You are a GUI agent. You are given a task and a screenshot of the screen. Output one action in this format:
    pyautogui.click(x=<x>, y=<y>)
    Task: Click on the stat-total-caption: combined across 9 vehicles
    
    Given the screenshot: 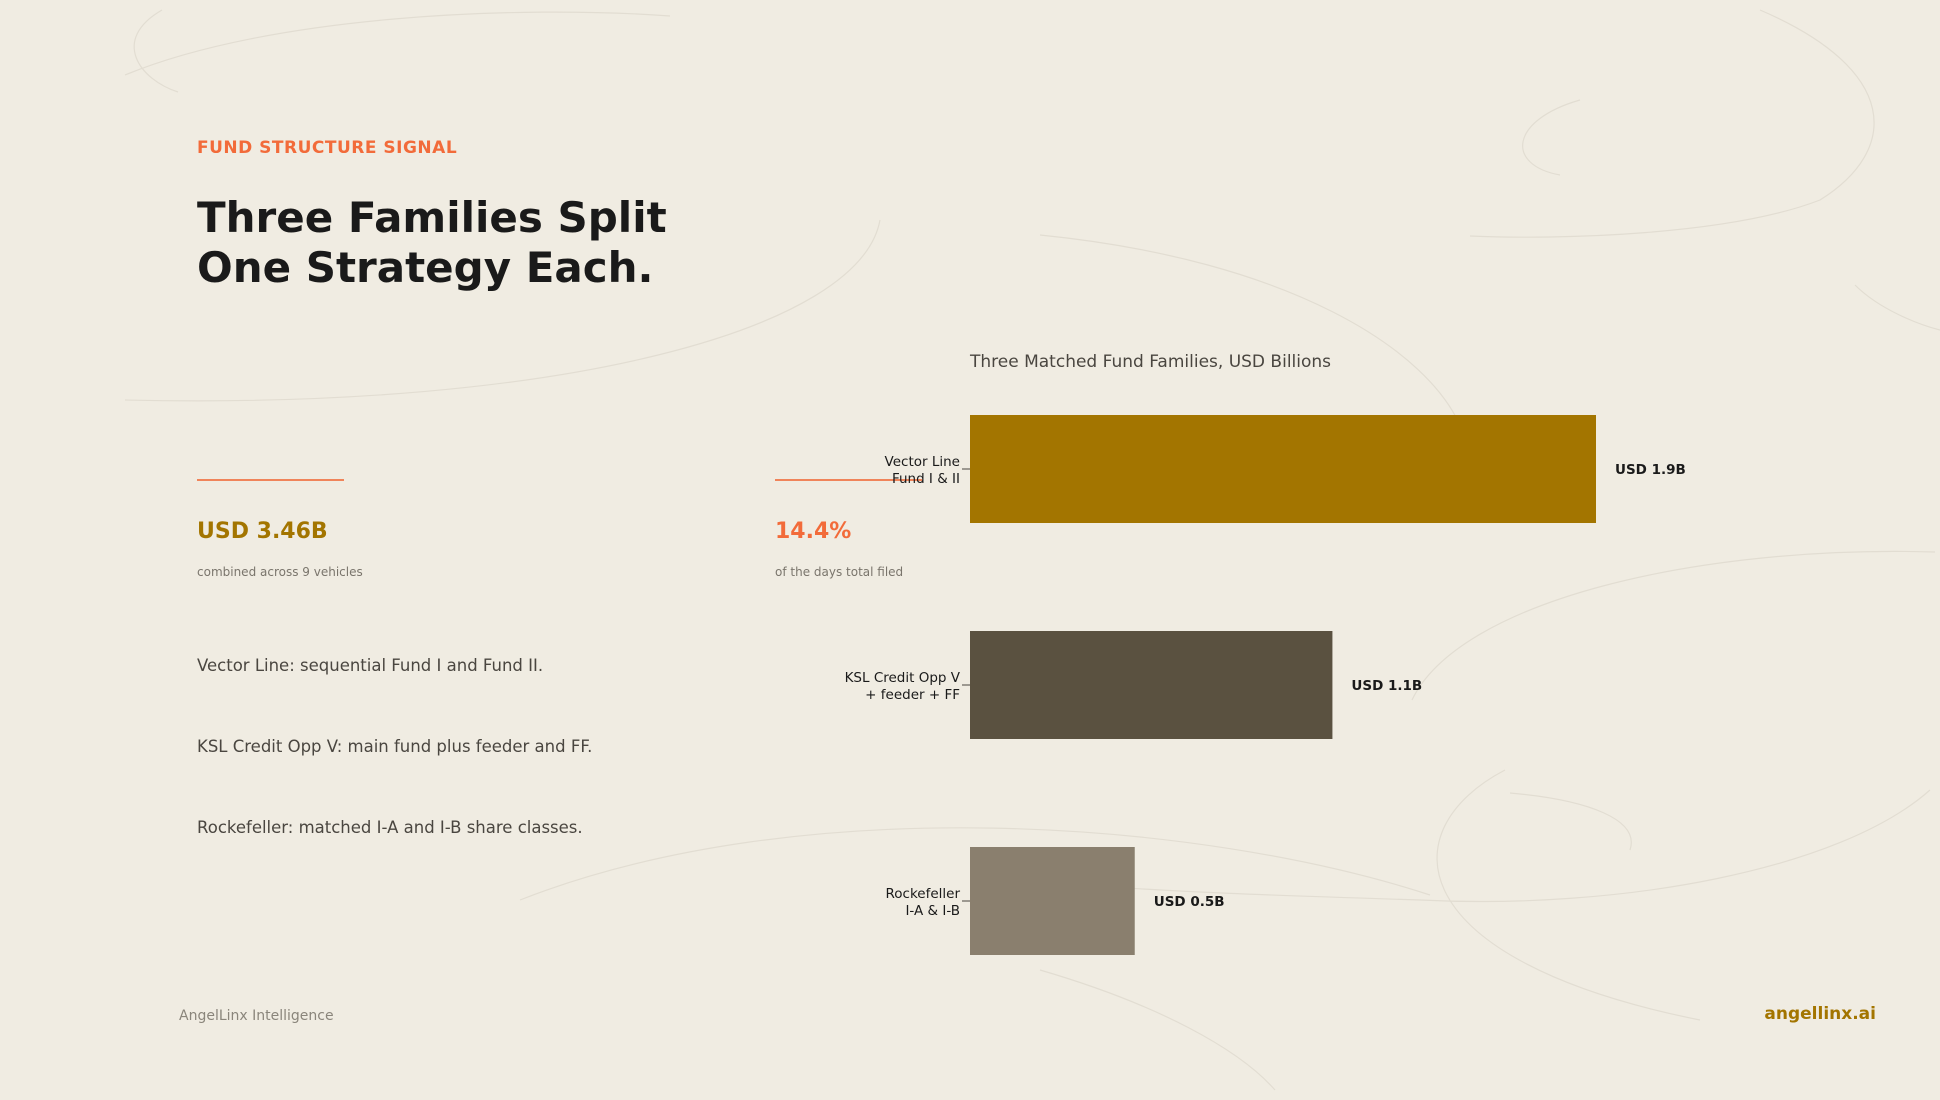 What is the action you would take?
    pyautogui.click(x=280, y=572)
    